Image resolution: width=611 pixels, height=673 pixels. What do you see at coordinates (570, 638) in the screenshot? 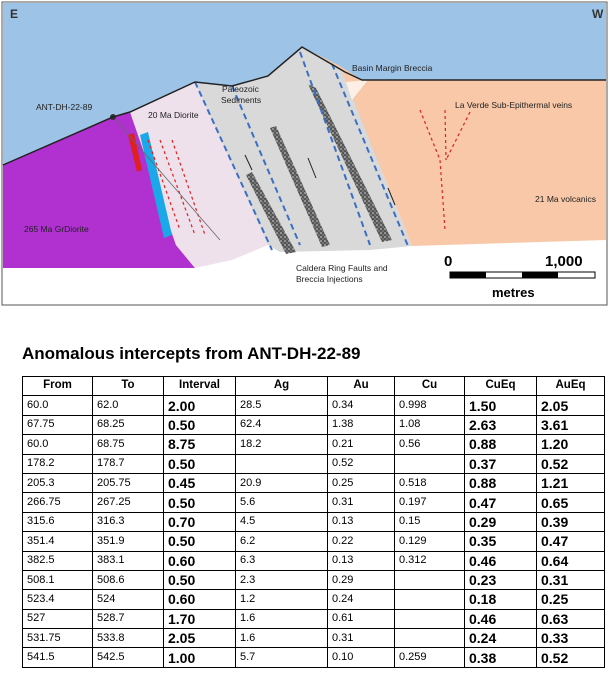
I see `table-cell: 0.33` at bounding box center [570, 638].